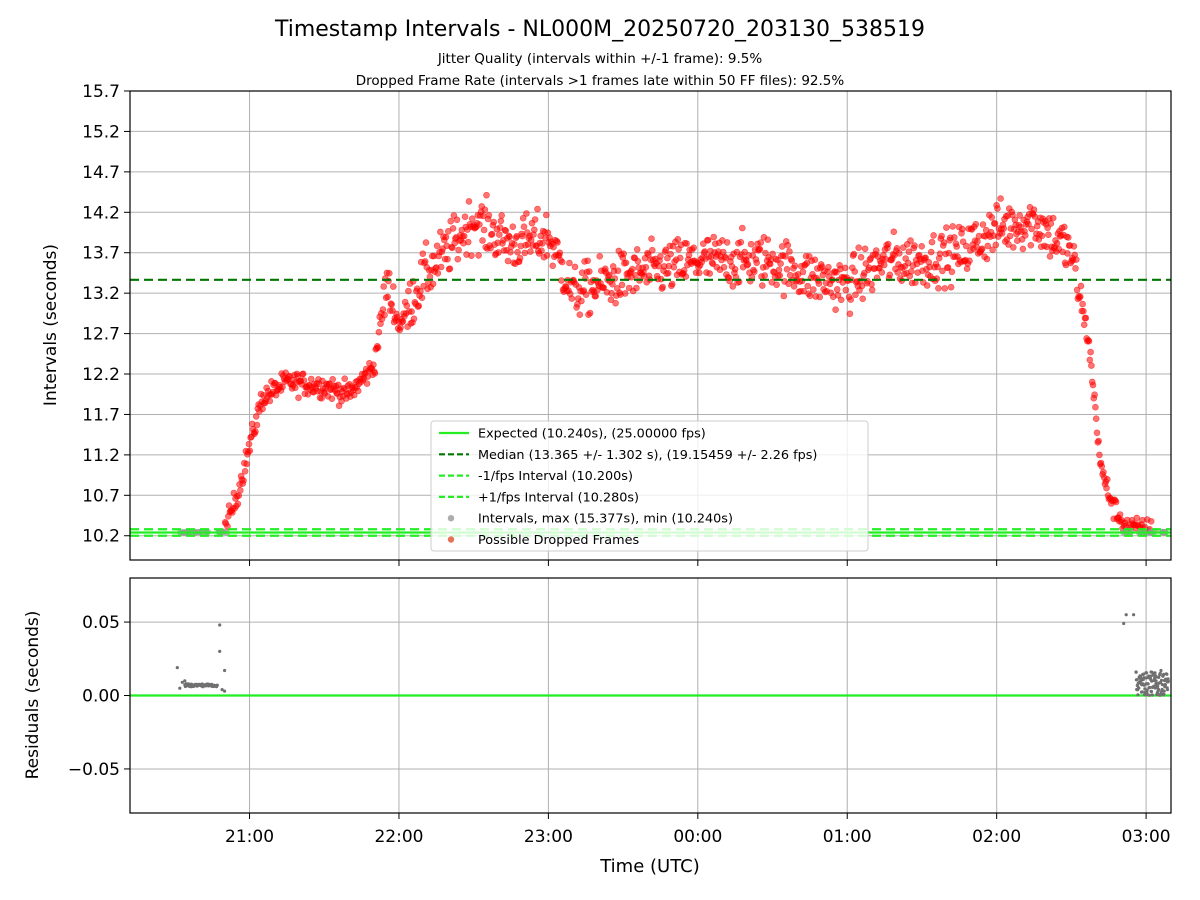 The height and width of the screenshot is (900, 1200). Describe the element at coordinates (697, 837) in the screenshot. I see `xtick-label: 00:00` at that location.